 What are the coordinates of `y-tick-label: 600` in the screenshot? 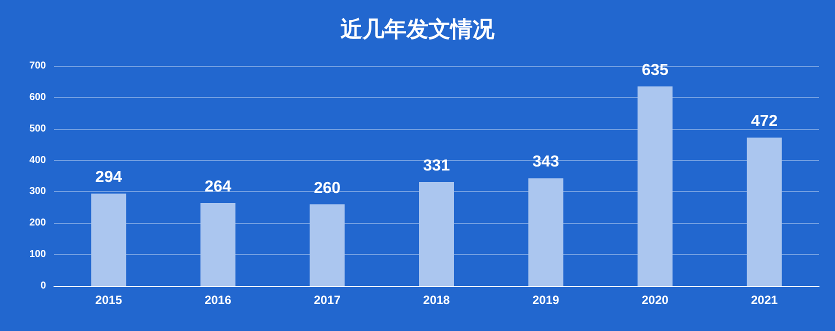 It's located at (37, 97).